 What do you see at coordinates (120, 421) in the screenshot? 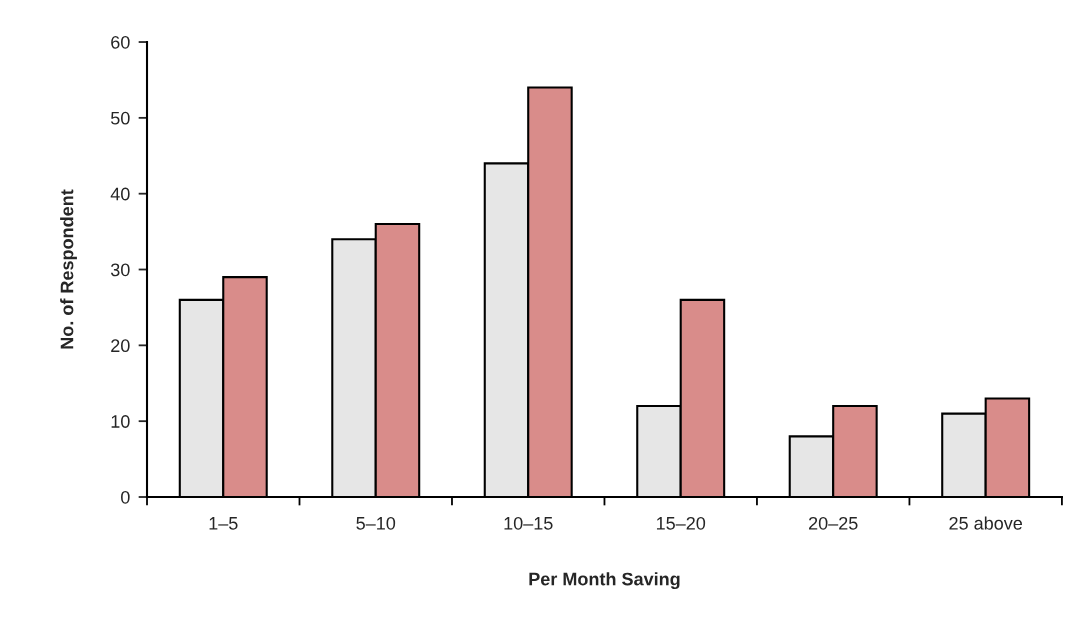
I see `y-tick-label: 10` at bounding box center [120, 421].